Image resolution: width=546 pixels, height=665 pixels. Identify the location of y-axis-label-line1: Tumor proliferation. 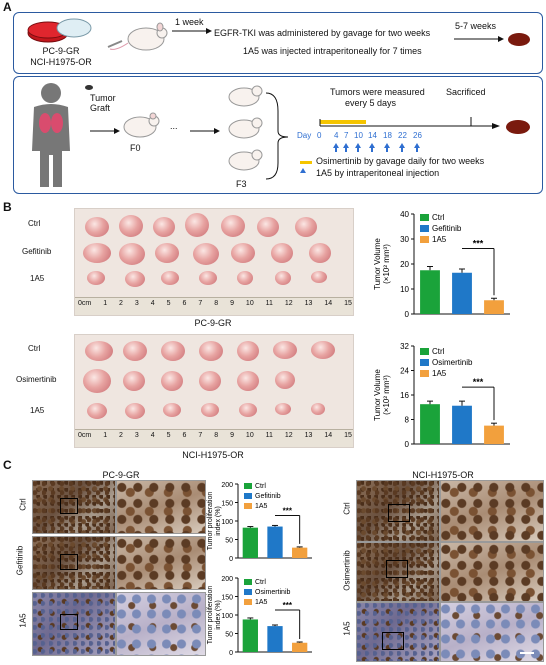
(210, 615).